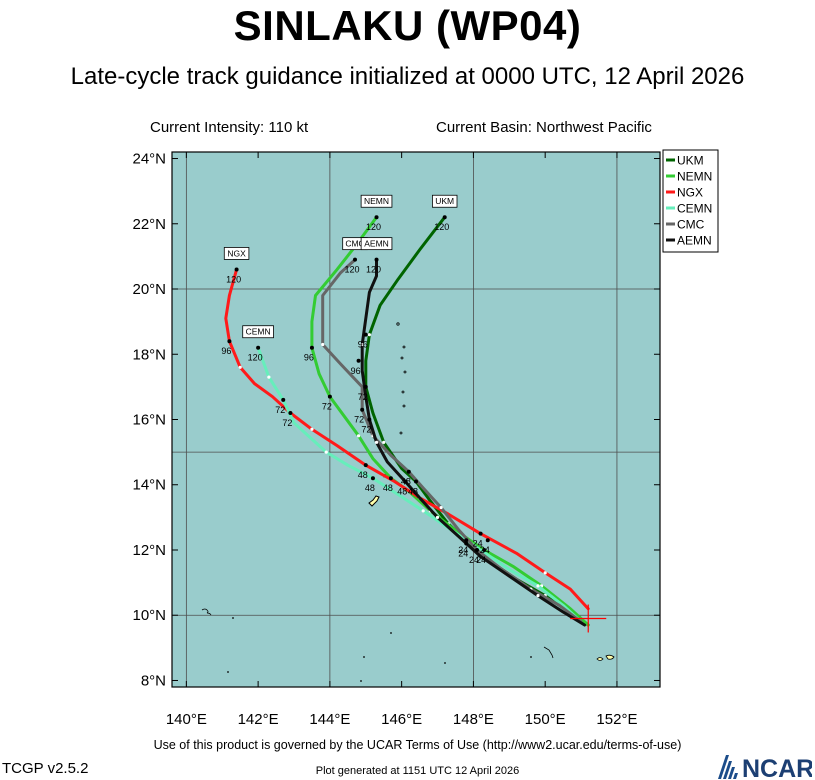 The image size is (815, 780). I want to click on legend-label: CMC, so click(691, 225).